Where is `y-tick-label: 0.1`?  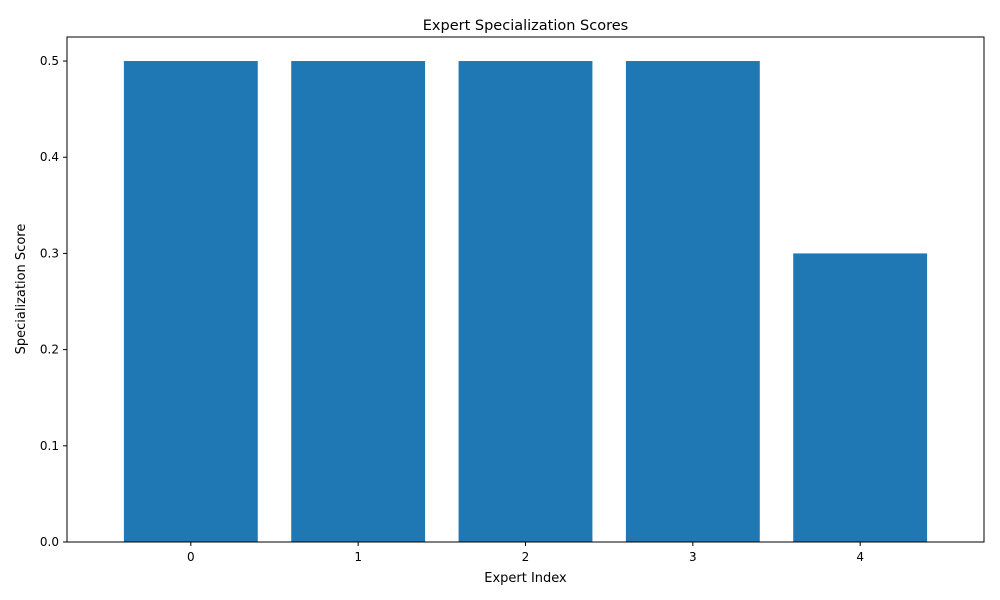
y-tick-label: 0.1 is located at coordinates (49, 446).